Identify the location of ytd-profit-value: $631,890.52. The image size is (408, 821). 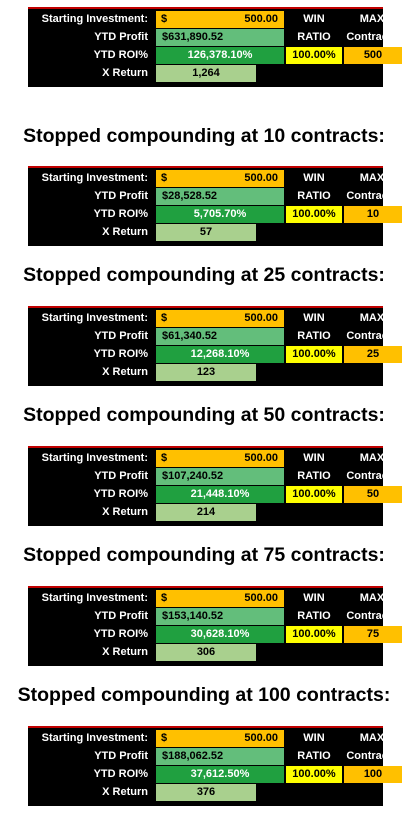
(220, 37).